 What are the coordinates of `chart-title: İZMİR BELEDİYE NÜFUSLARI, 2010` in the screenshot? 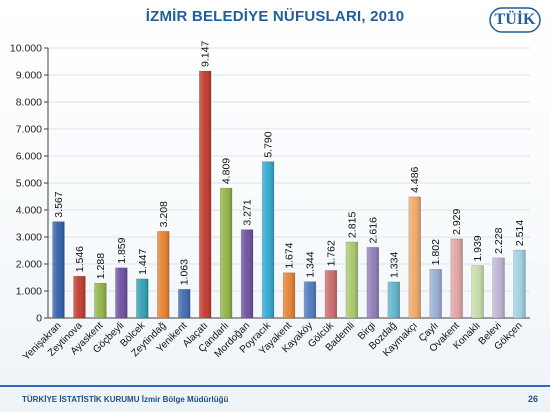 It's located at (275, 16).